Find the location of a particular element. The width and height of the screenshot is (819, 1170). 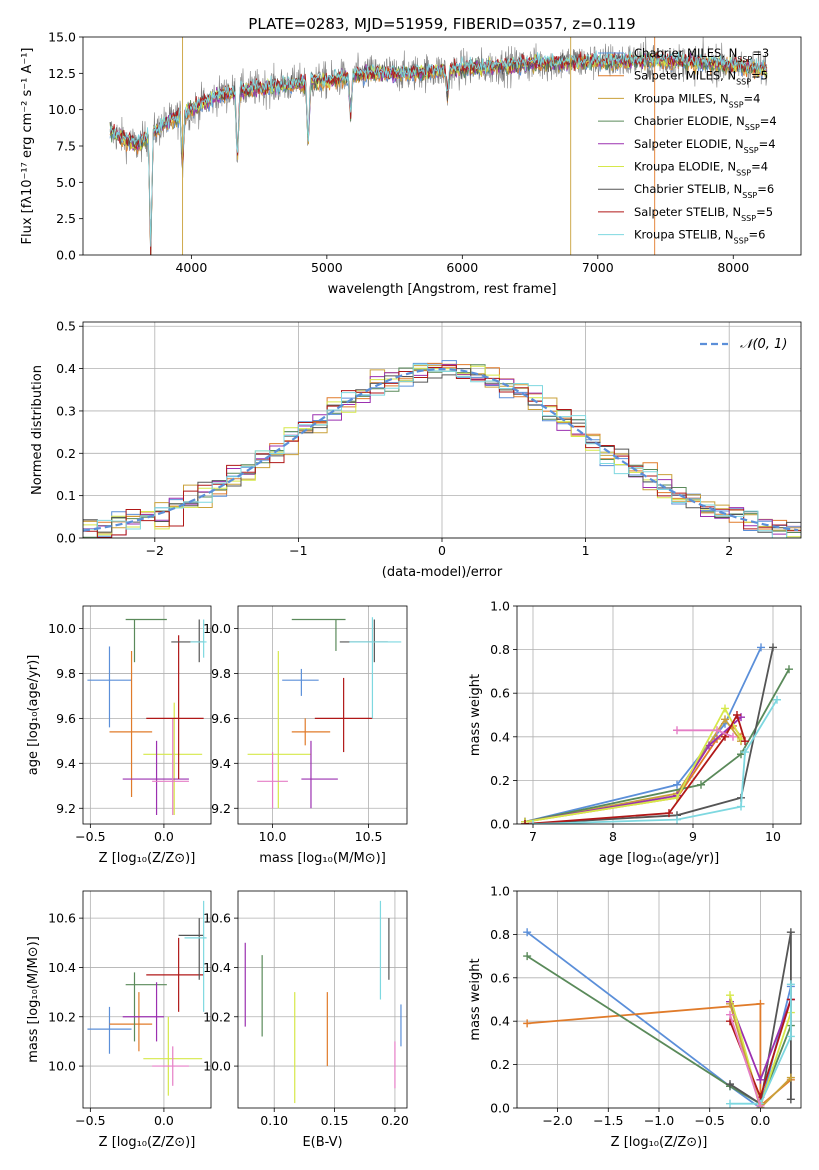

y-tick-label: 9.4 is located at coordinates (221, 763).